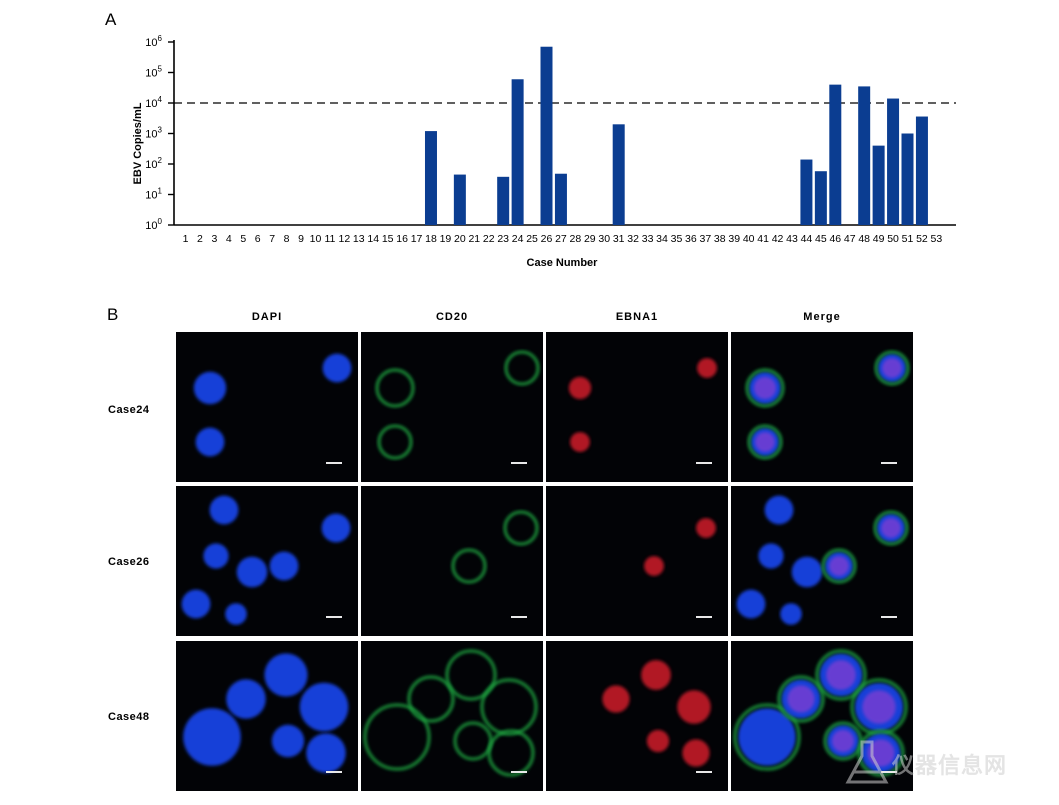 Image resolution: width=1059 pixels, height=805 pixels. I want to click on x-tick-label-27: 27, so click(561, 239).